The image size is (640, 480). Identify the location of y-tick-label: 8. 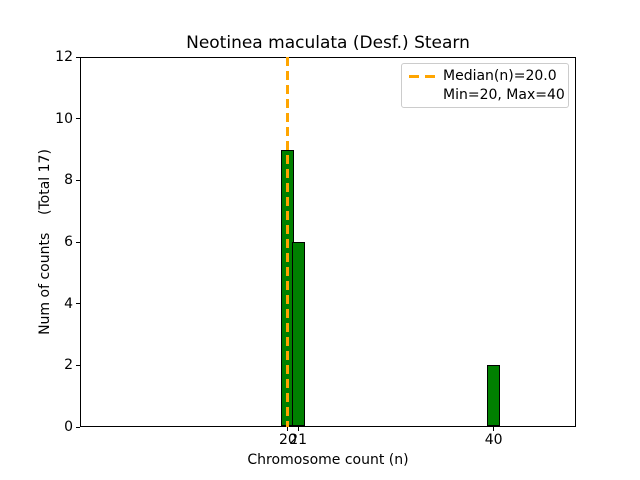
(68, 180).